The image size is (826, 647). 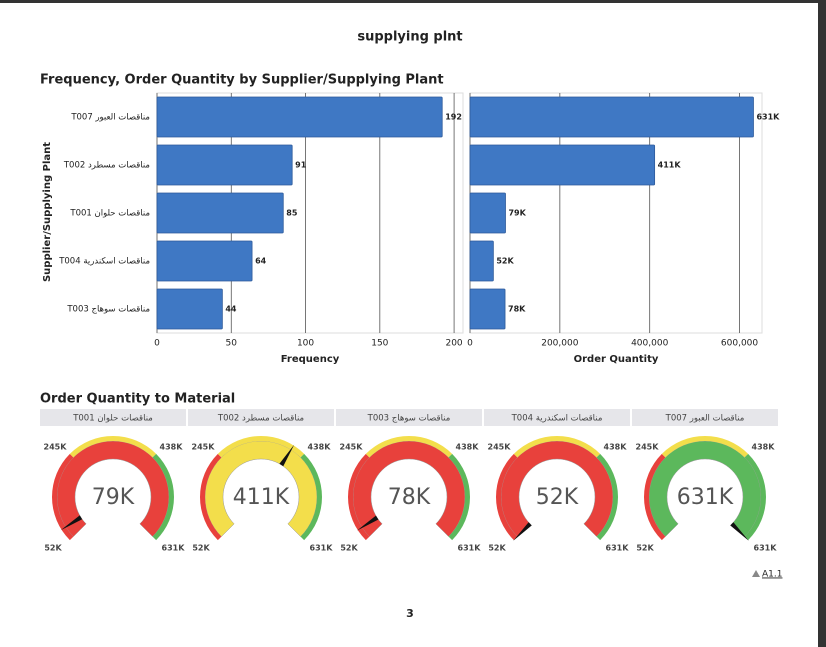 I want to click on category-label: T002 مناقصات مسطرد, so click(x=106, y=166).